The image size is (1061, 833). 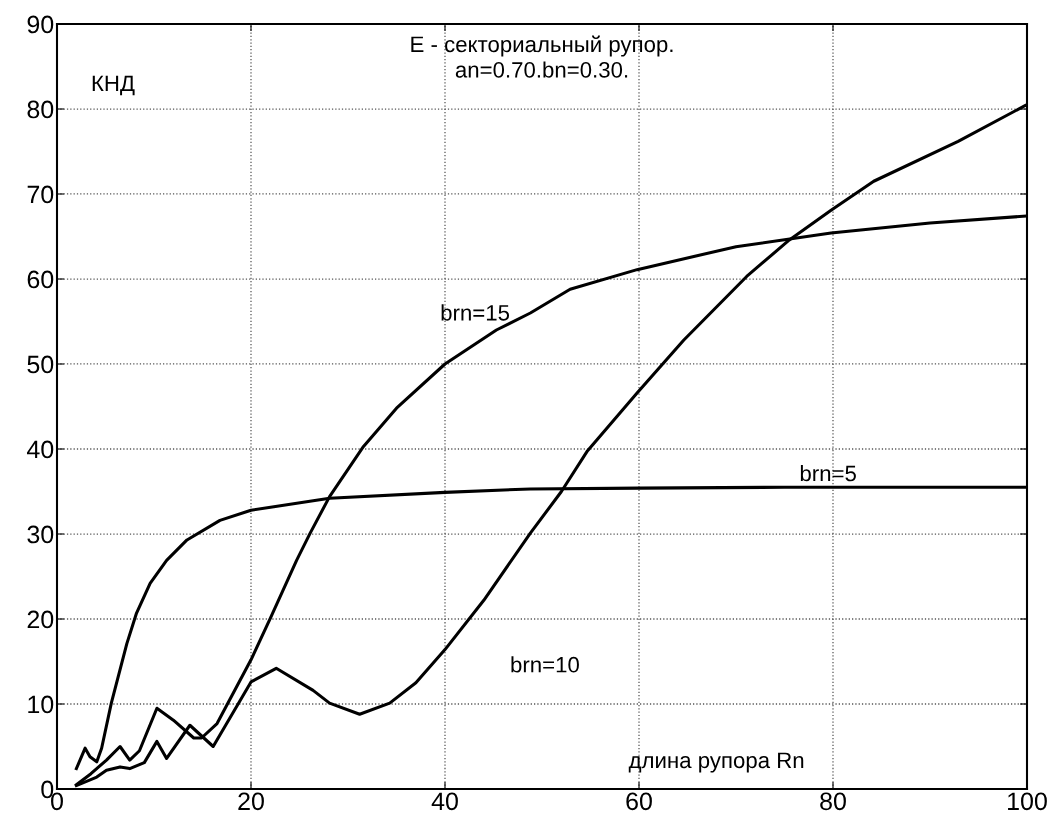 What do you see at coordinates (444, 801) in the screenshot?
I see `x-tick-label: 40` at bounding box center [444, 801].